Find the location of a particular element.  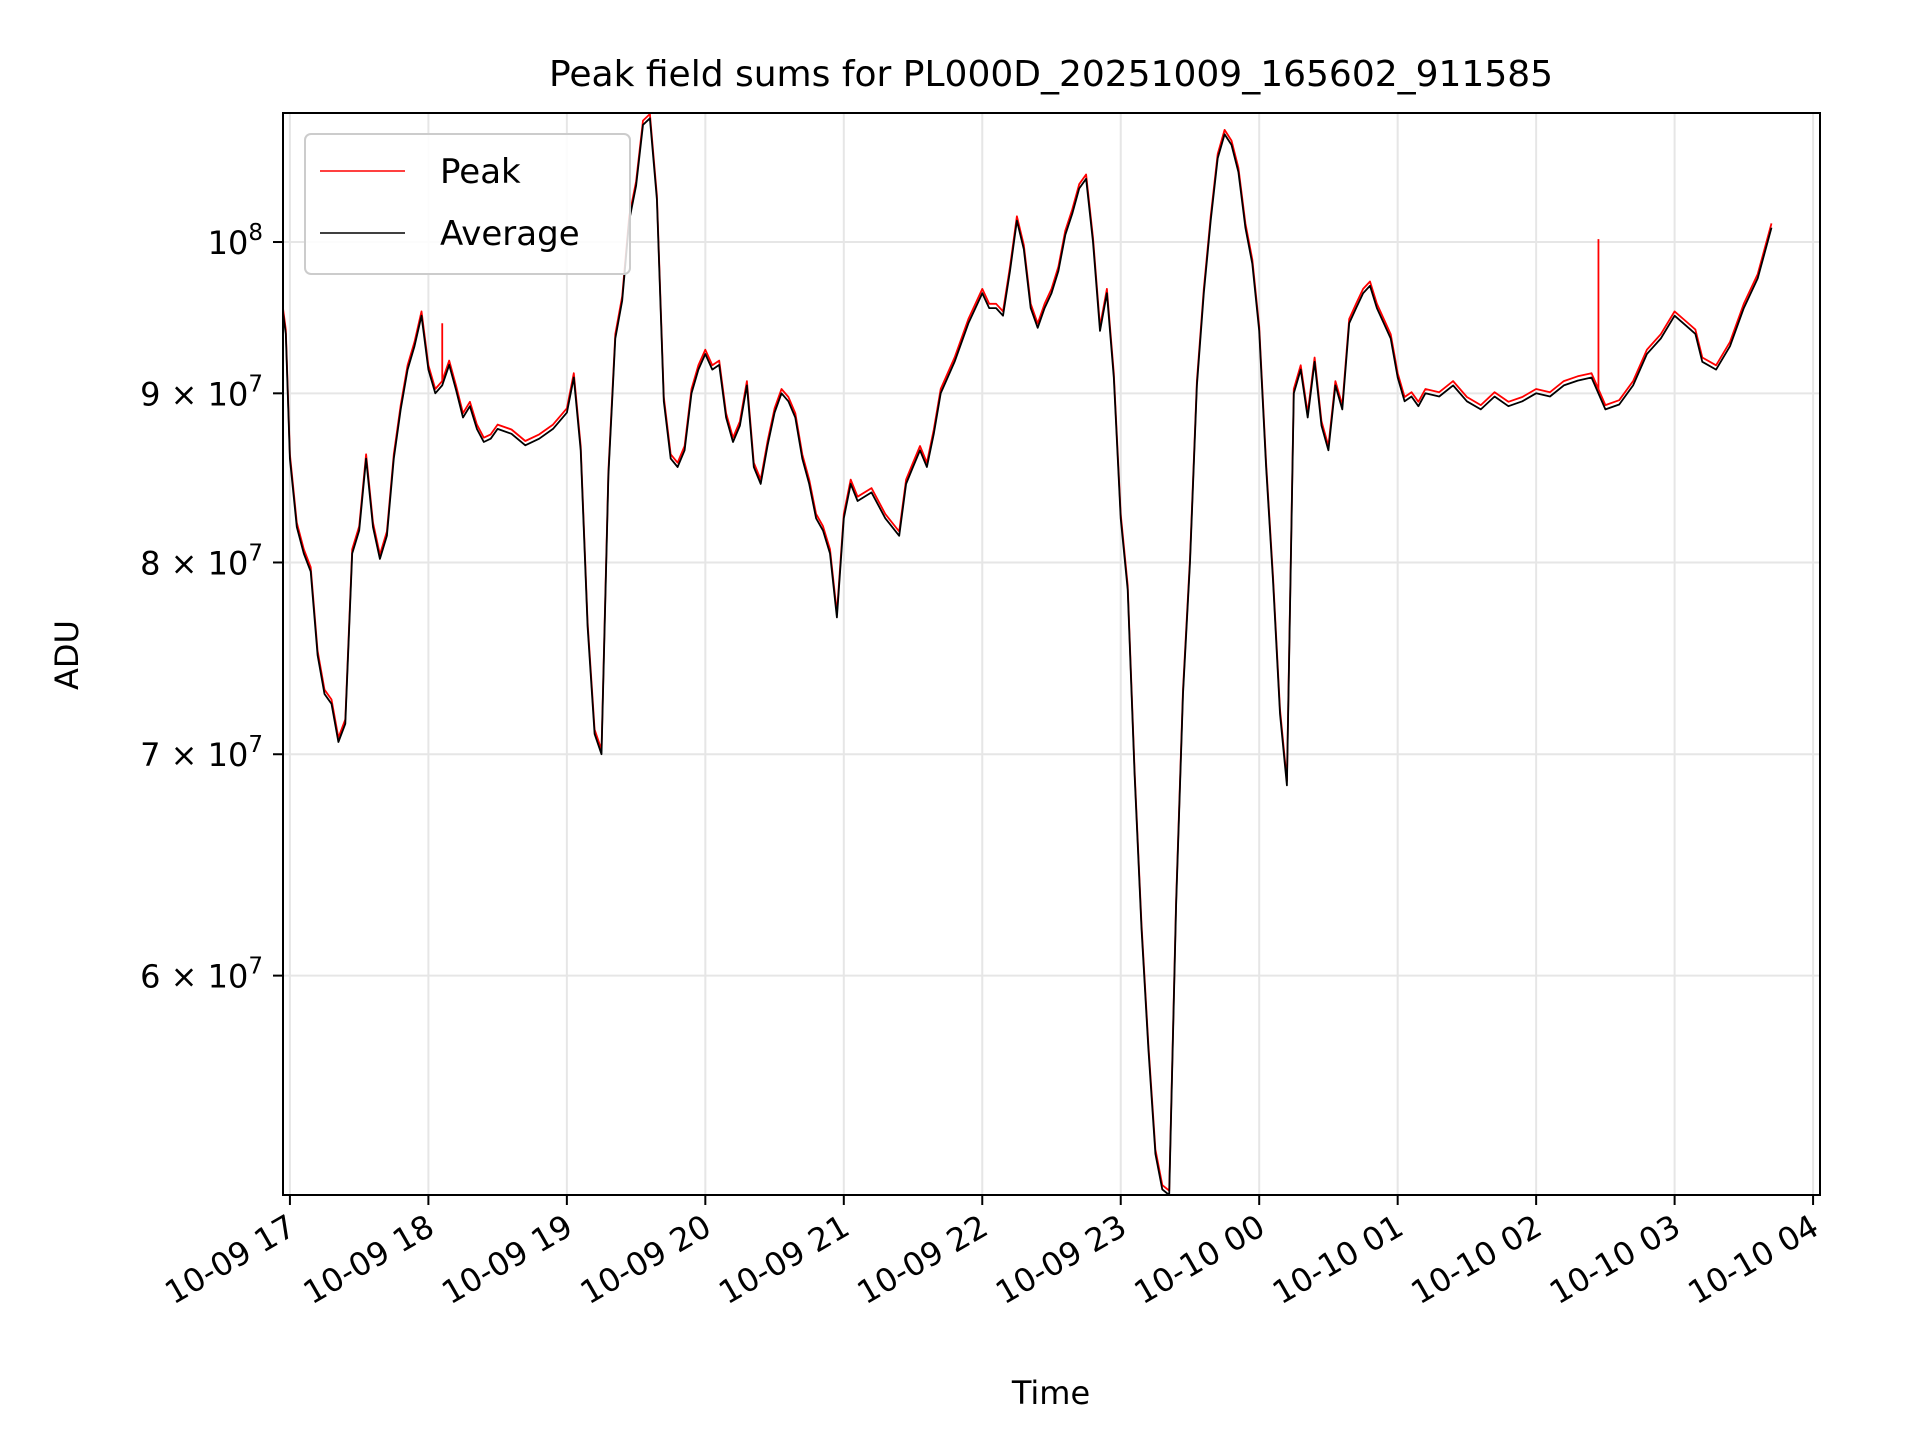

x-axis-label: Time is located at coordinates (1050, 1393).